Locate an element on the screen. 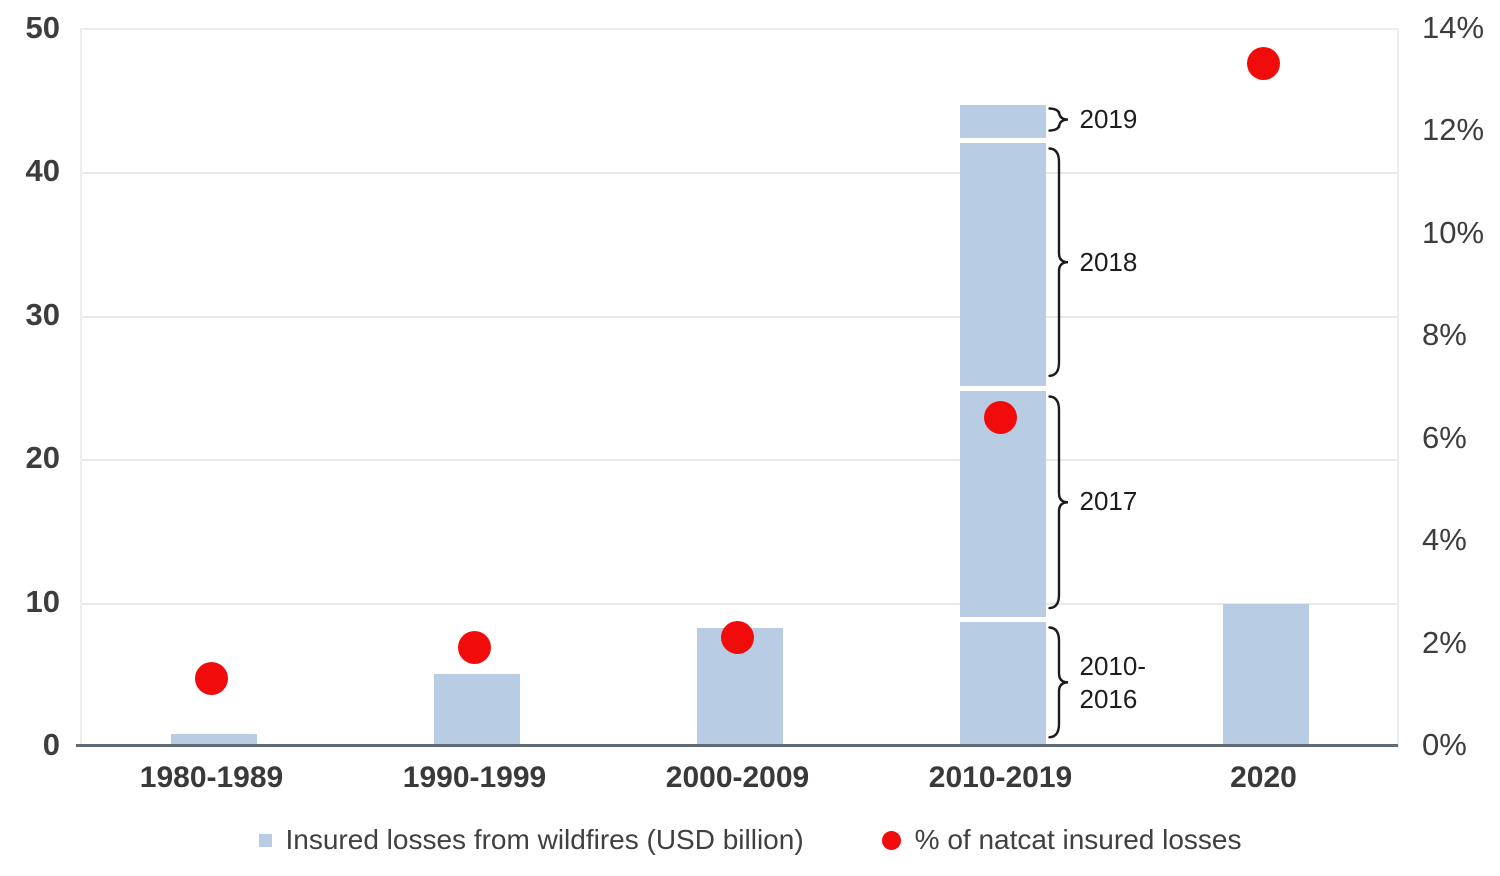 The width and height of the screenshot is (1500, 876). right-axis-tick-8%: 8% is located at coordinates (1444, 335).